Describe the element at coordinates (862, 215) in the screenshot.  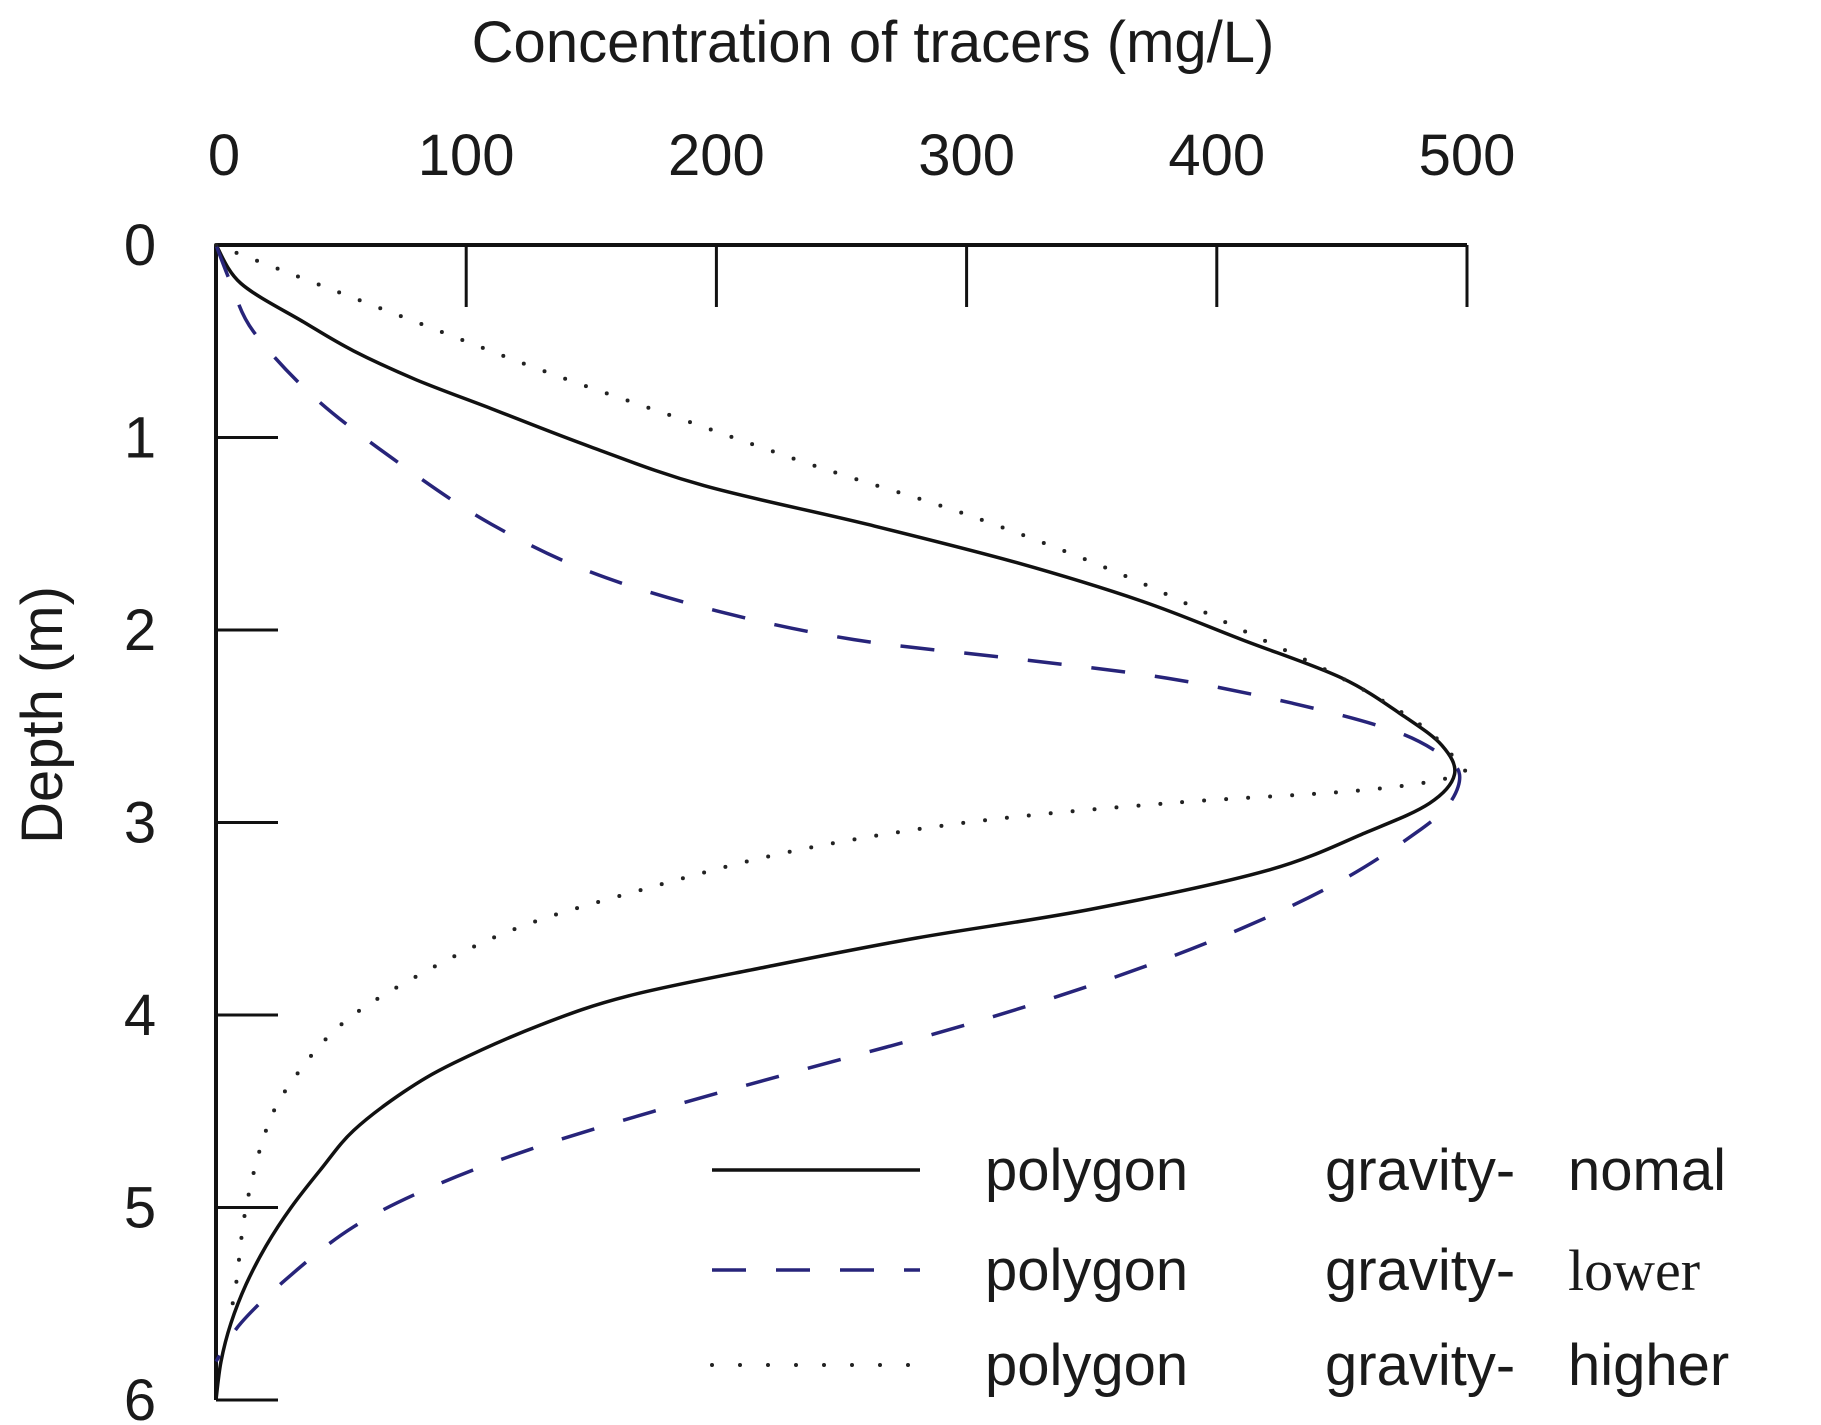
I see `x-axis-ticks: 0 100 200 300 400 500` at that location.